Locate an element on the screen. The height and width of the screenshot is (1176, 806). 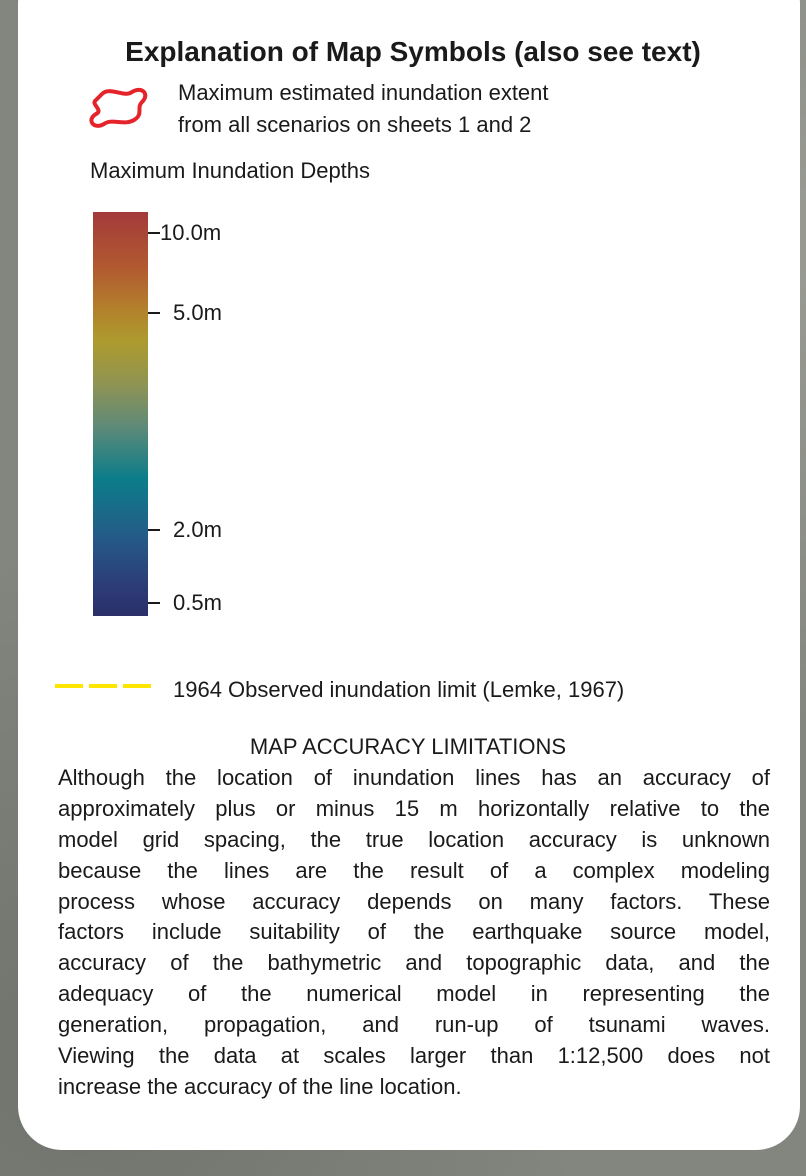
extent-icon is located at coordinates (118, 107).